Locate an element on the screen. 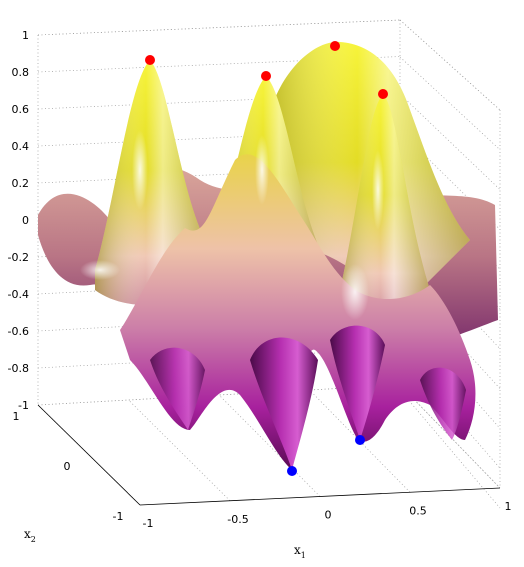 The width and height of the screenshot is (524, 567). z-tick-label: 0.6 is located at coordinates (21, 109).